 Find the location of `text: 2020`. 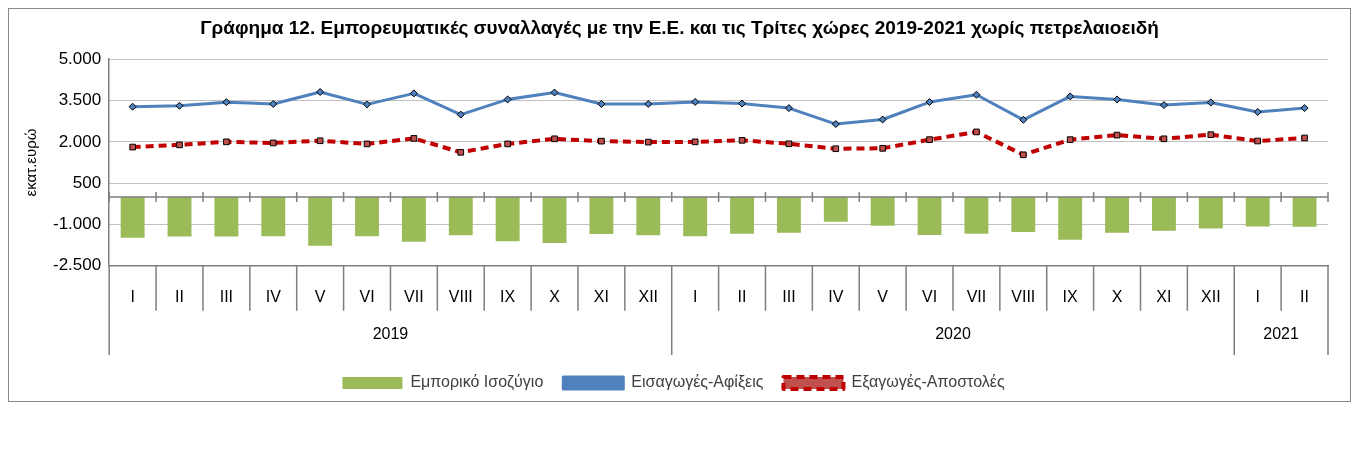

text: 2020 is located at coordinates (953, 334).